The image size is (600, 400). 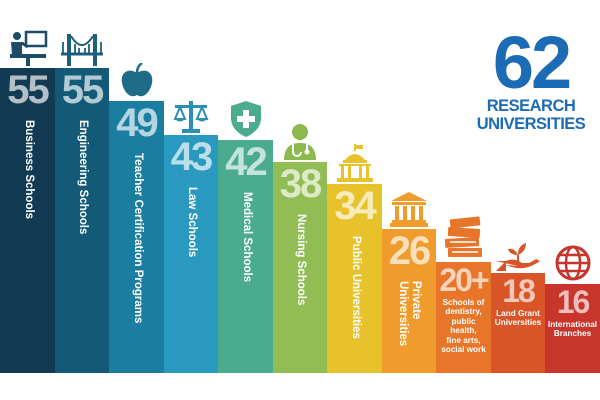 What do you see at coordinates (246, 119) in the screenshot?
I see `medical-shield-icon` at bounding box center [246, 119].